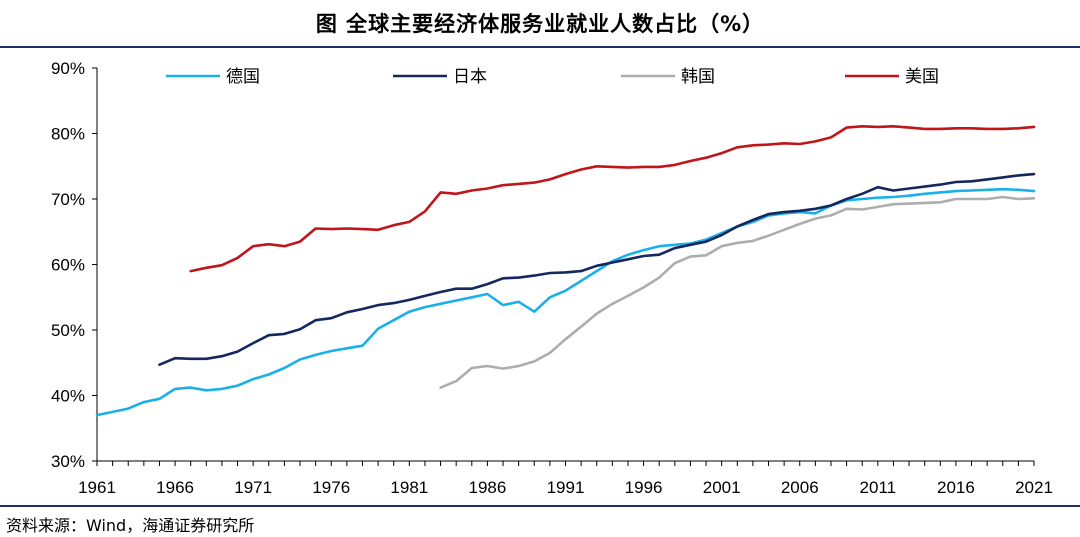  What do you see at coordinates (130, 525) in the screenshot?
I see `source-note: 资料来源：Wind，海通证券研究所` at bounding box center [130, 525].